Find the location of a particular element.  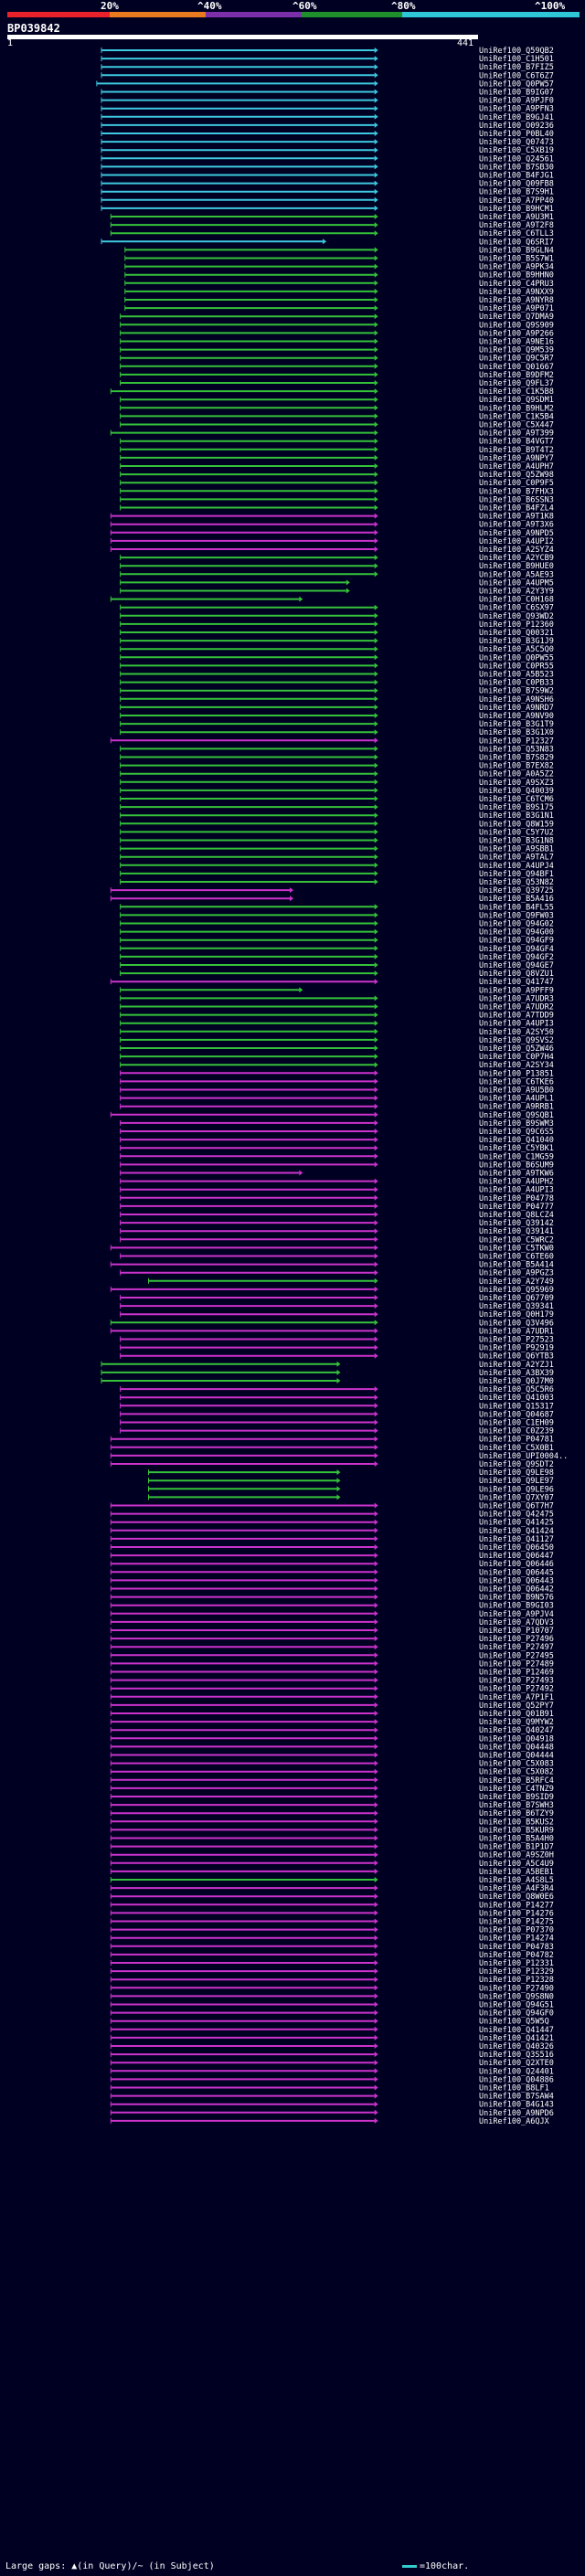

hit-label: UniRef100_B3G1N1 is located at coordinates (516, 816).